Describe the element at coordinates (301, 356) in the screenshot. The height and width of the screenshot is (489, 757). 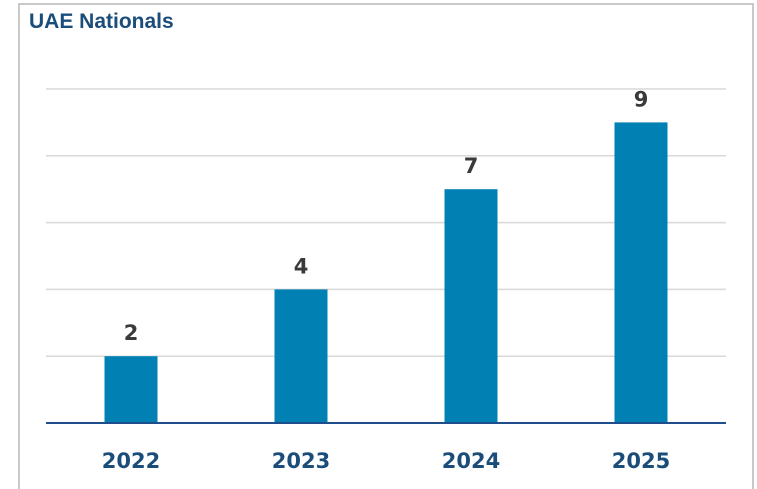
I see `bar-2023` at that location.